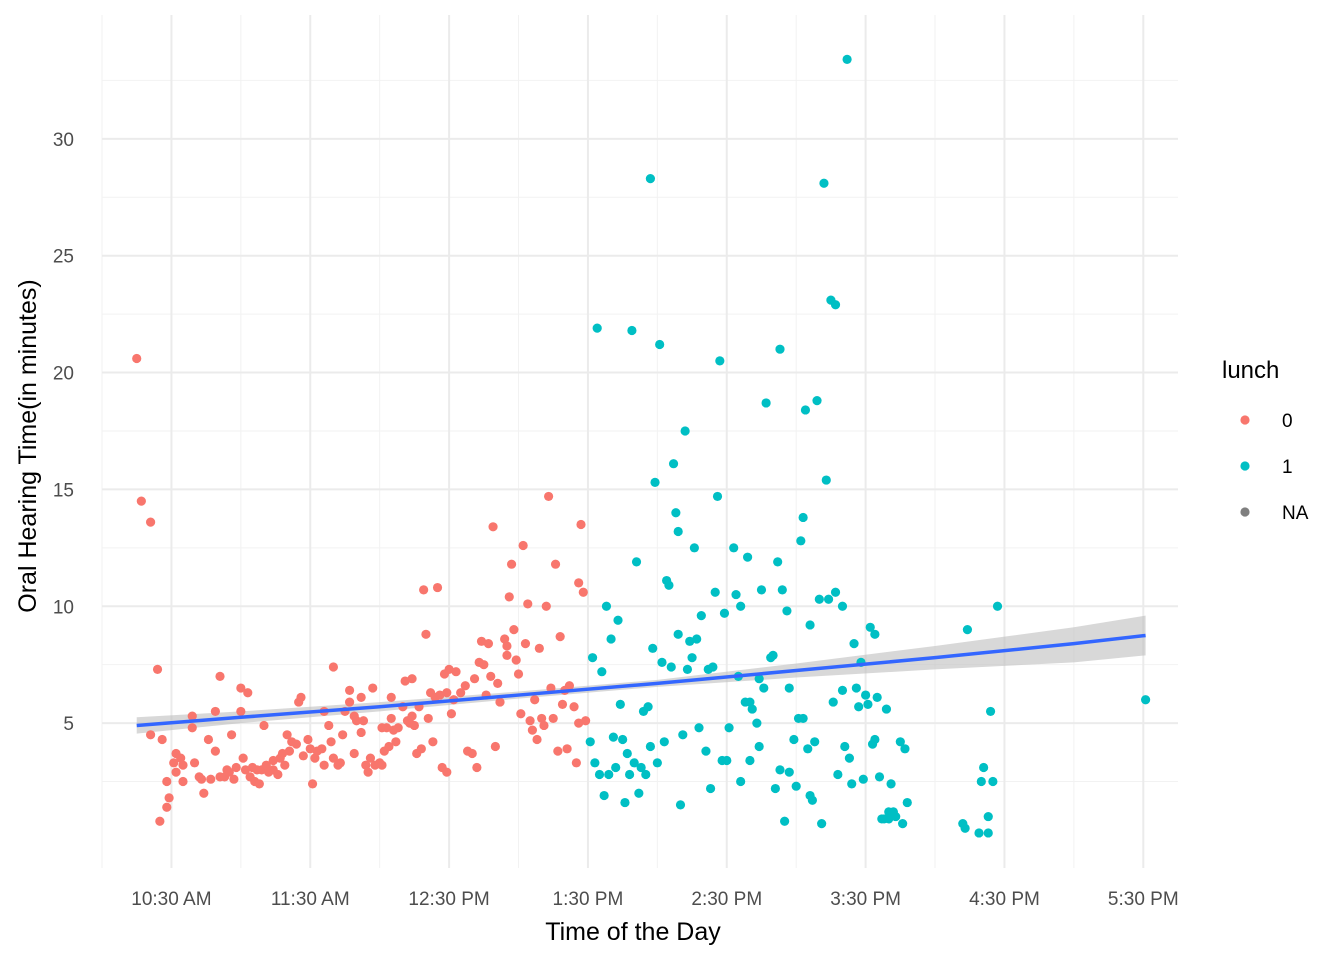 This screenshot has height=960, width=1344. What do you see at coordinates (63, 490) in the screenshot?
I see `y-tick-label: 15` at bounding box center [63, 490].